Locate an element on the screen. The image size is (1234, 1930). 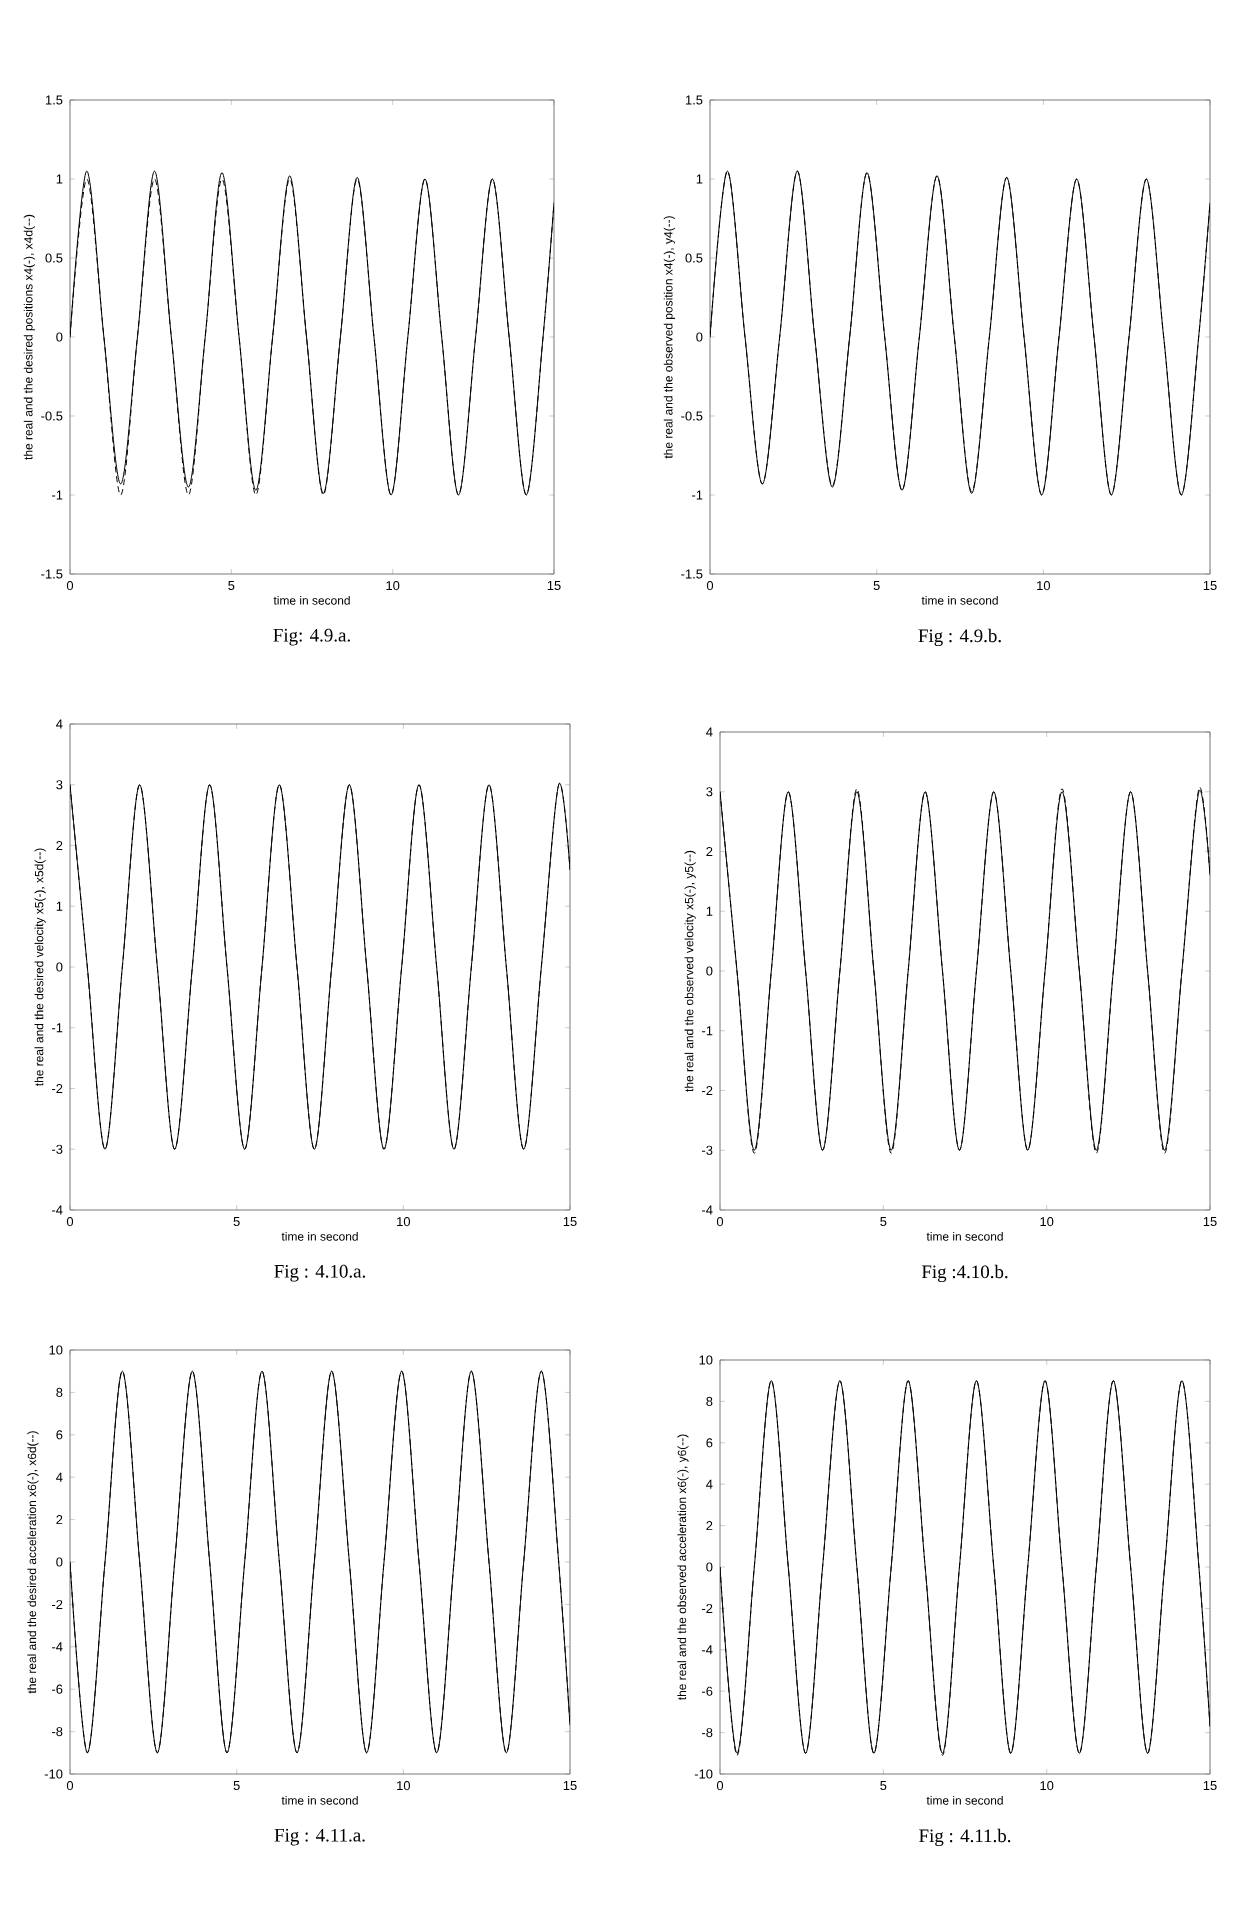
text: Fig : 4.11.b. is located at coordinates (965, 1837).